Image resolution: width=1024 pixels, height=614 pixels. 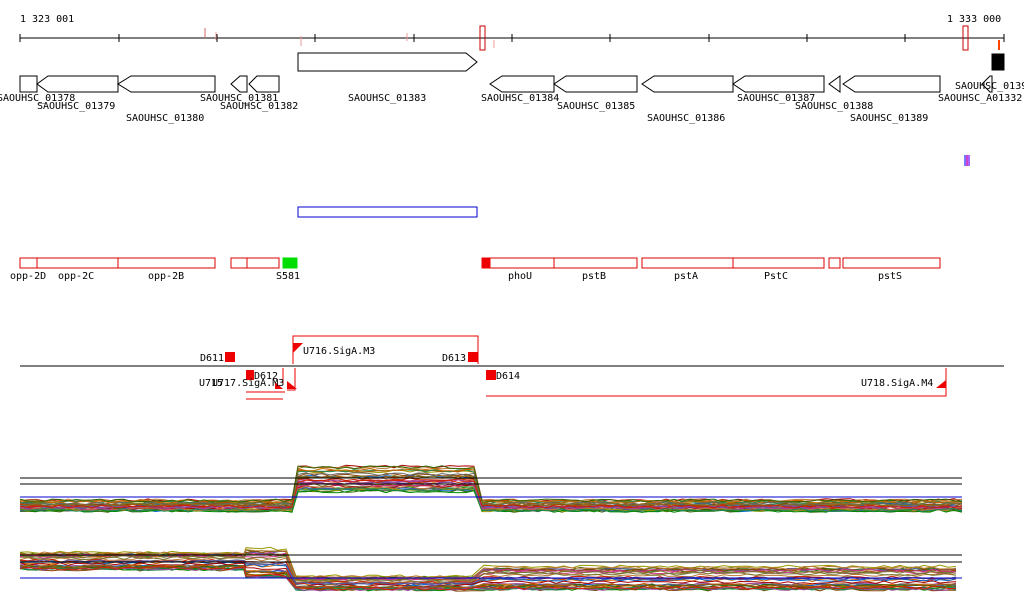 I want to click on gene-label: SAOUHSC_01383, so click(x=387, y=98).